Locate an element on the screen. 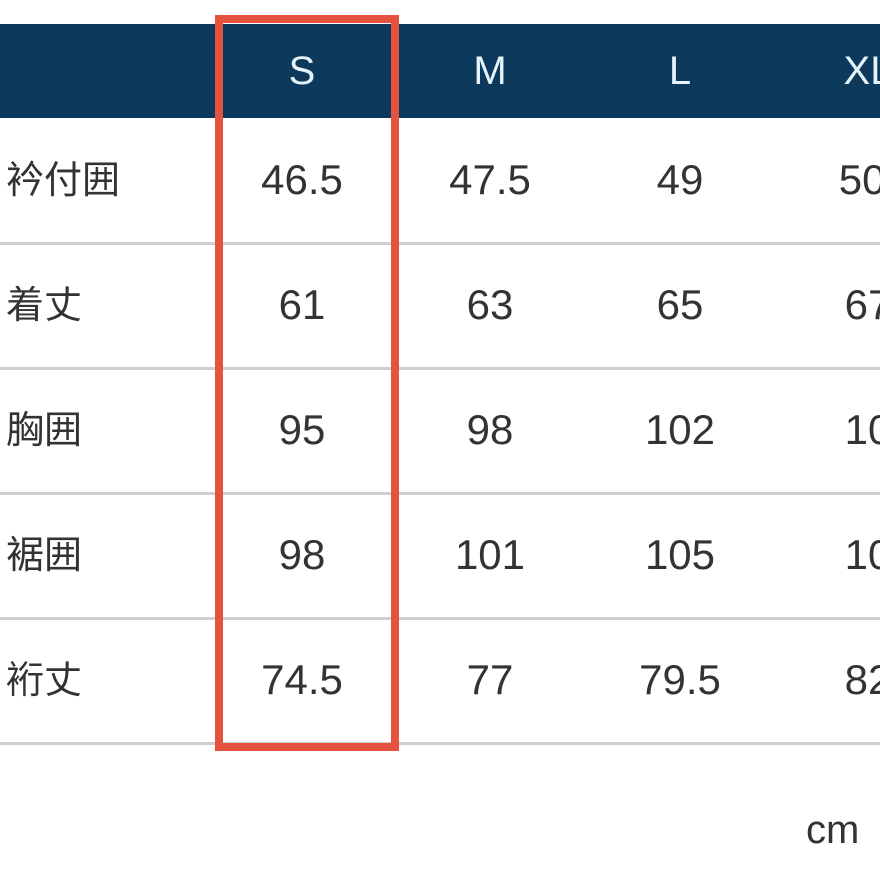 The height and width of the screenshot is (880, 880). row-label: 着丈 is located at coordinates (44, 305).